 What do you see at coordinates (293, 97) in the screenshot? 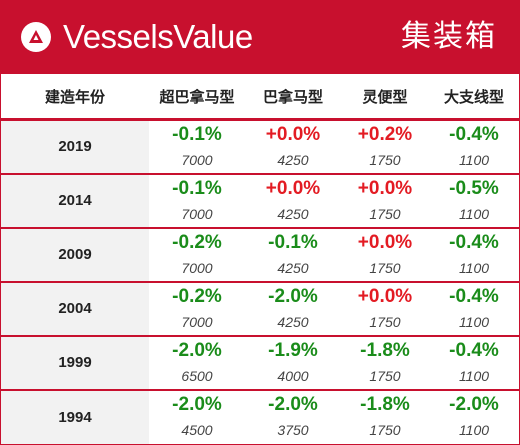
I see `column-header-panamax: 巴拿马型` at bounding box center [293, 97].